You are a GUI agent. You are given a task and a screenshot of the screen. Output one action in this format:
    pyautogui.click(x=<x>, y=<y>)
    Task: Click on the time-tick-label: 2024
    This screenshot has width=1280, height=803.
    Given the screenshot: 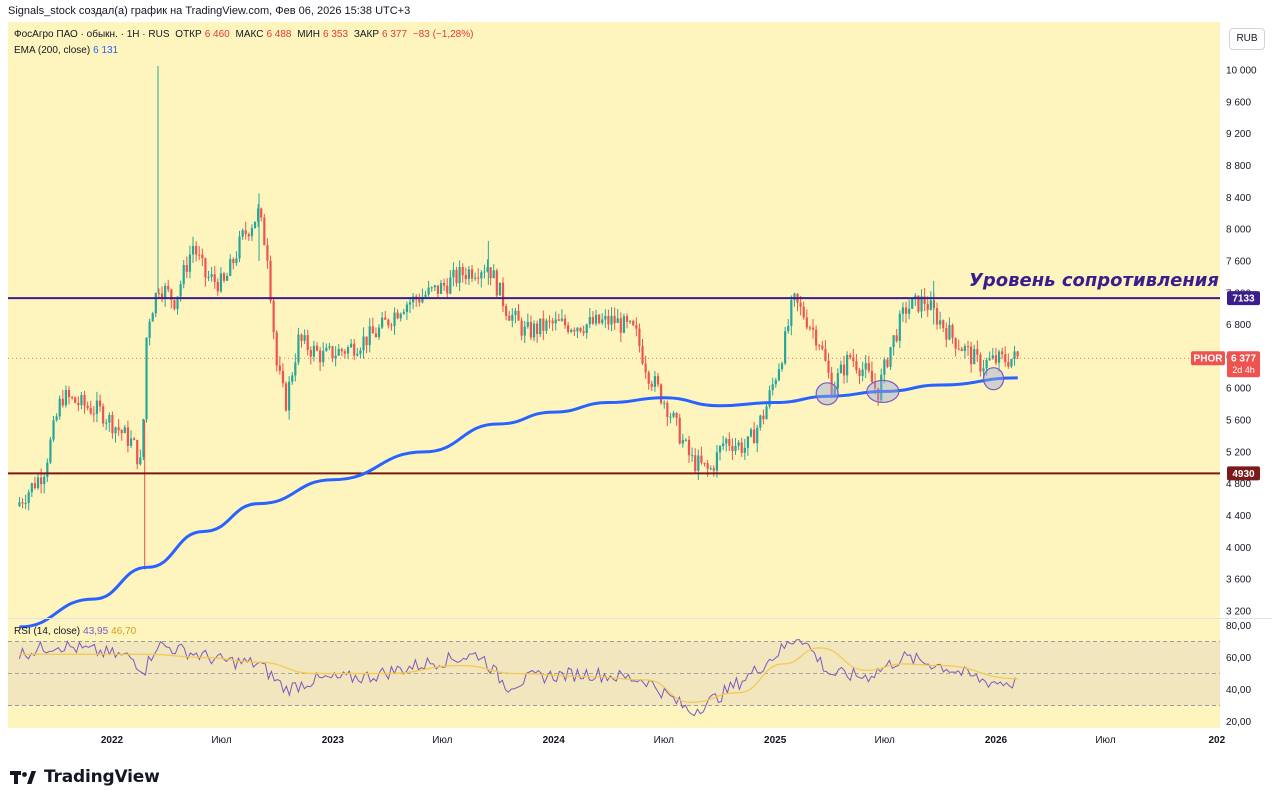 What is the action you would take?
    pyautogui.click(x=554, y=740)
    